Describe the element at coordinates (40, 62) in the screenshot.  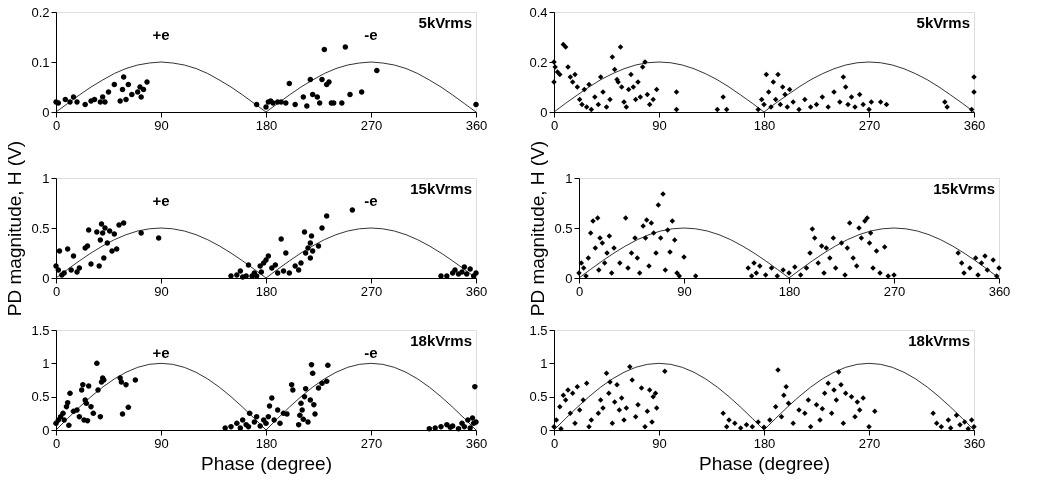
I see `y-tick-label: 0.1` at that location.